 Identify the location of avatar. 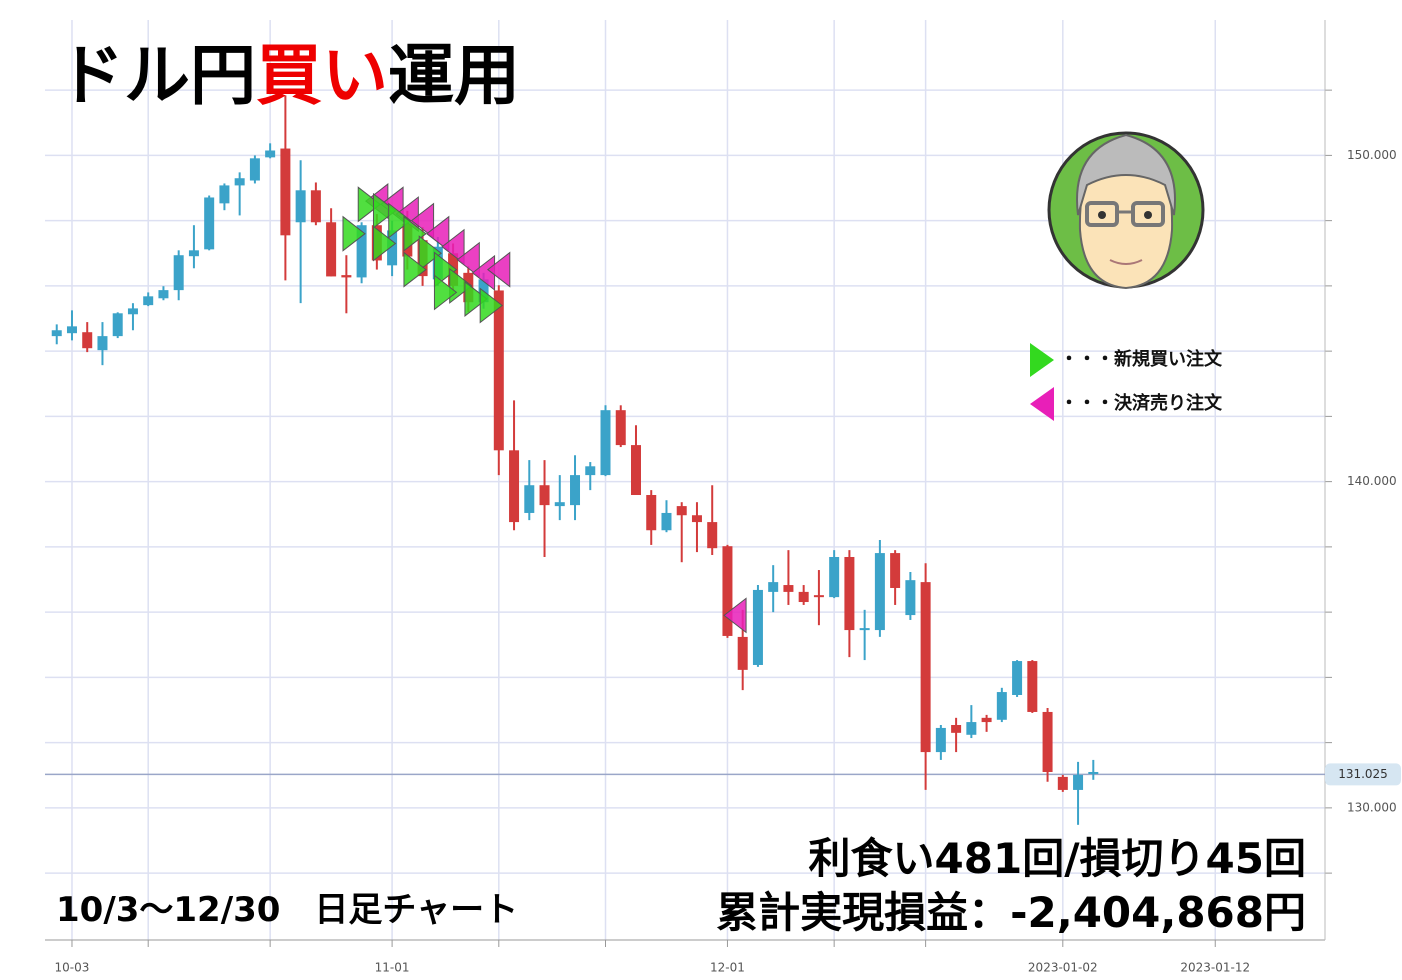
(1126, 210).